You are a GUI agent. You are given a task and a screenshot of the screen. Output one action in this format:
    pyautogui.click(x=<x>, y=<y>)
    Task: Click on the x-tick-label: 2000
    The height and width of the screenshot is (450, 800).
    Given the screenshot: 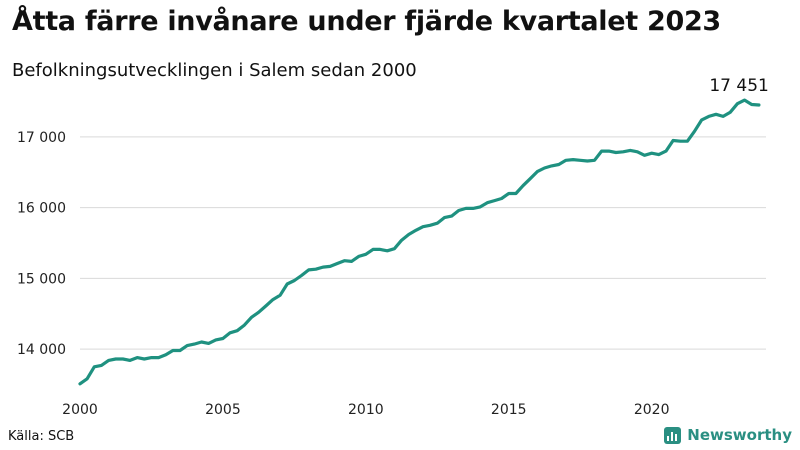 What is the action you would take?
    pyautogui.click(x=80, y=410)
    